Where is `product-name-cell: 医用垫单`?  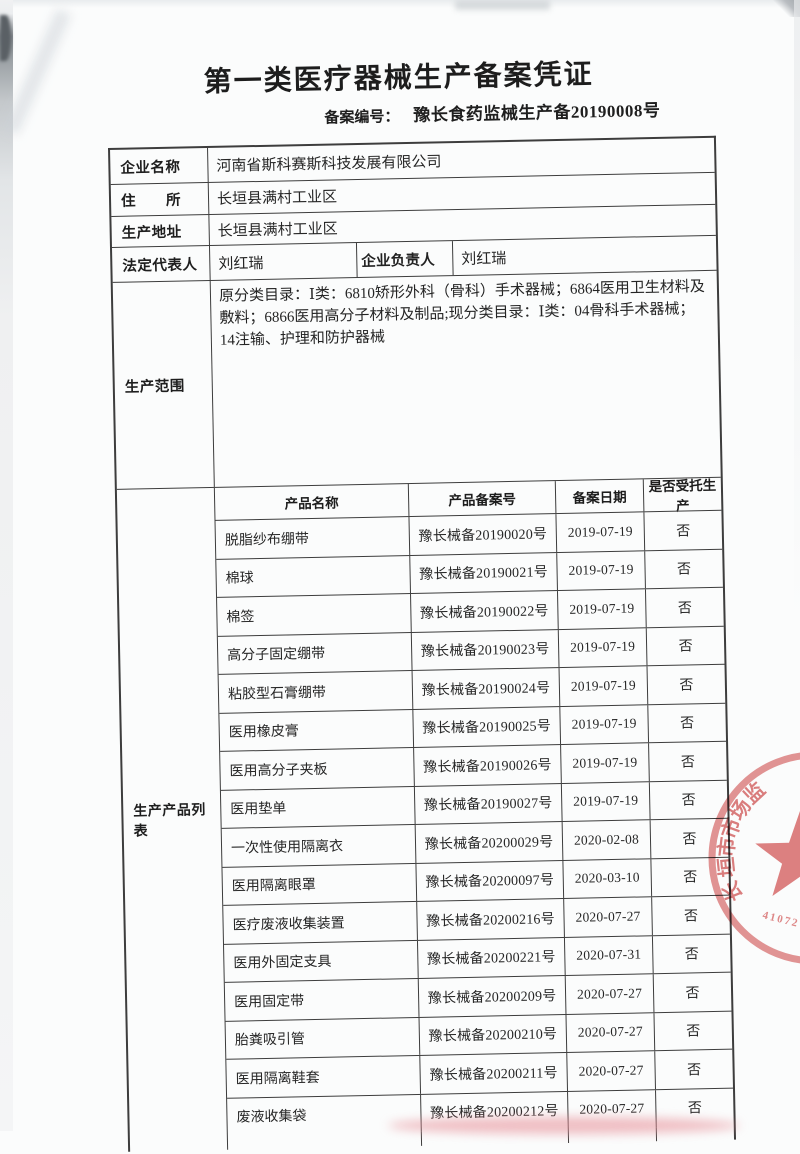
product-name-cell: 医用垫单 is located at coordinates (258, 809).